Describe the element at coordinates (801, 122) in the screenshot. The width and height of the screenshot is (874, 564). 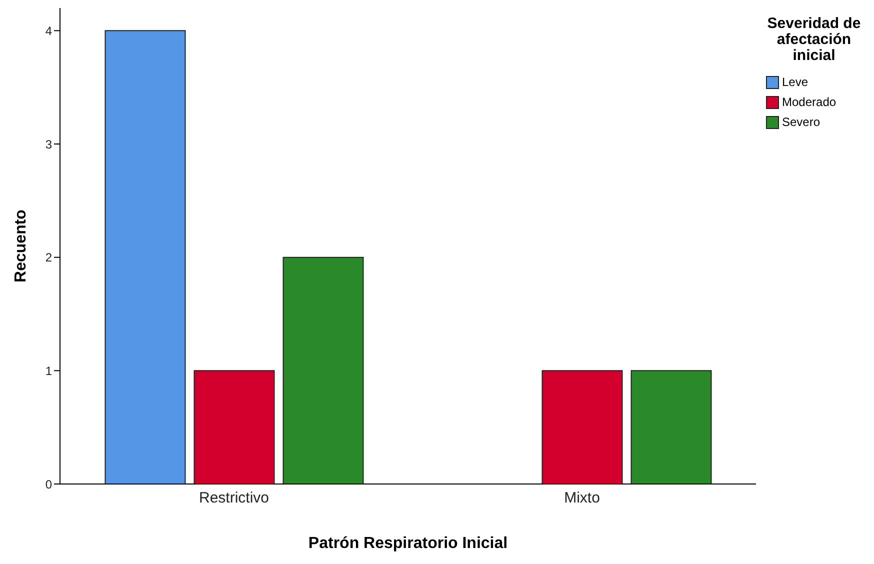
I see `legend-label: Severo` at that location.